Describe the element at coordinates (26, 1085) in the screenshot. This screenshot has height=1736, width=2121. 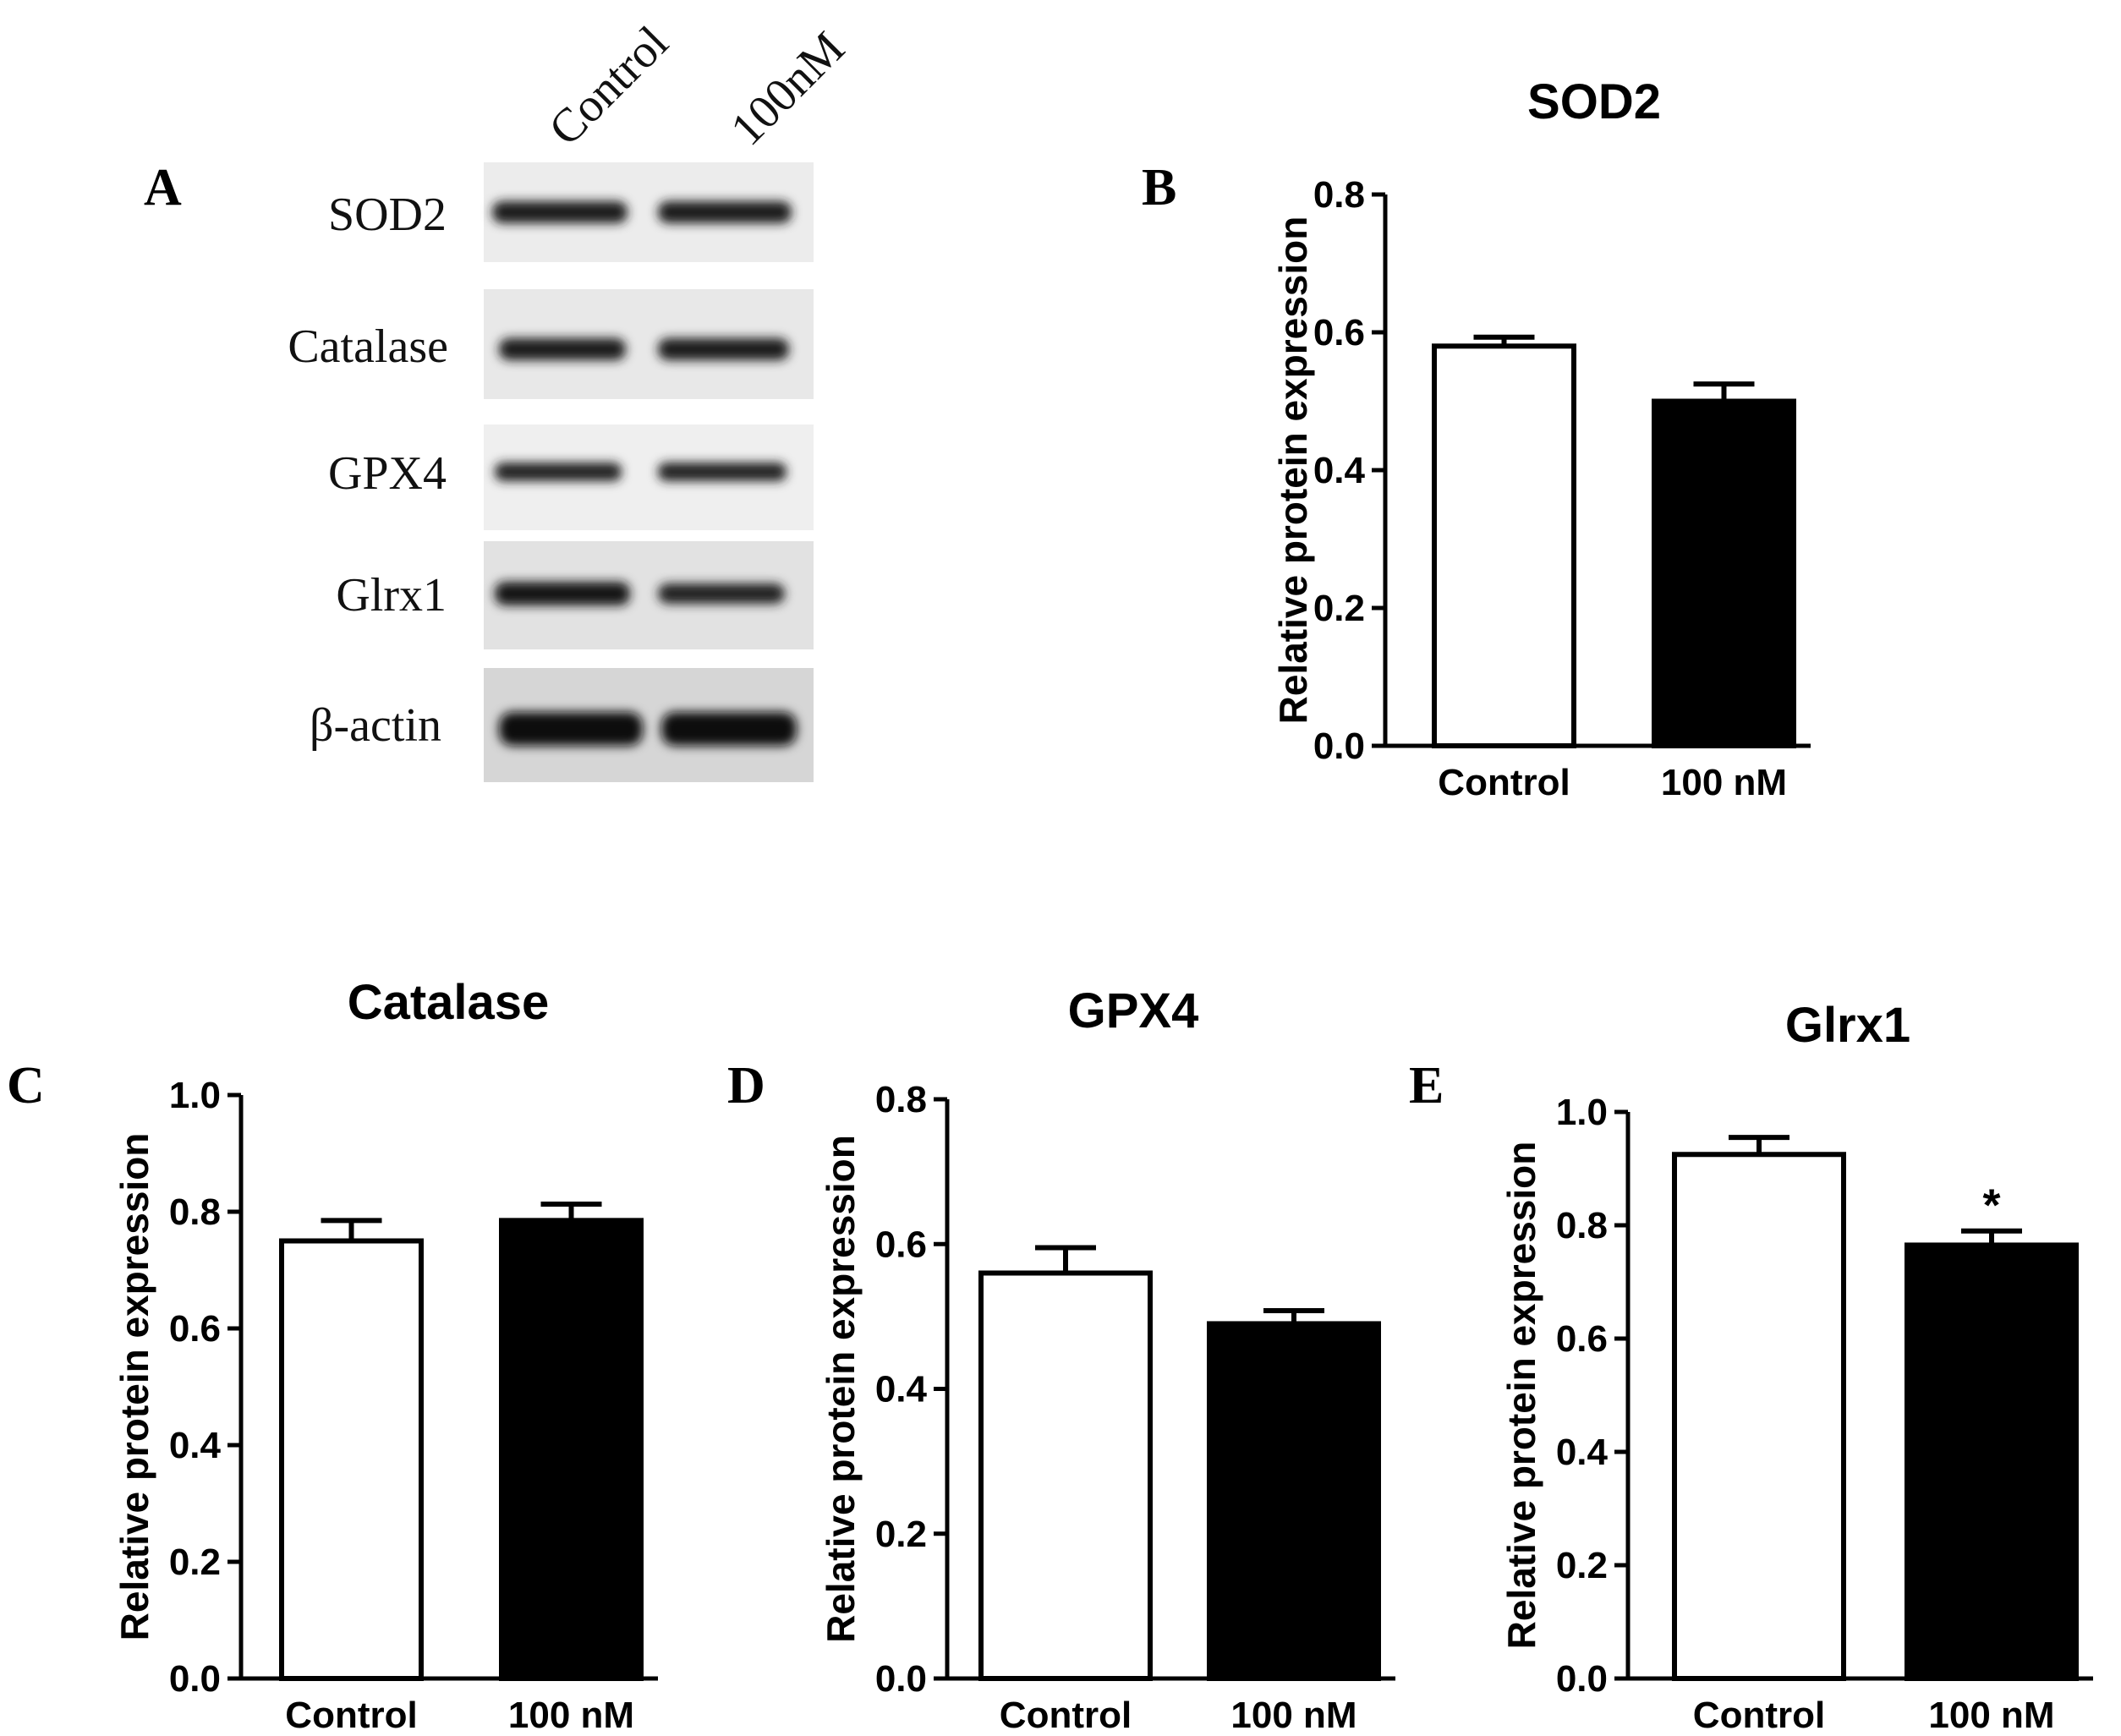
I see `panel-letter-c: C` at that location.